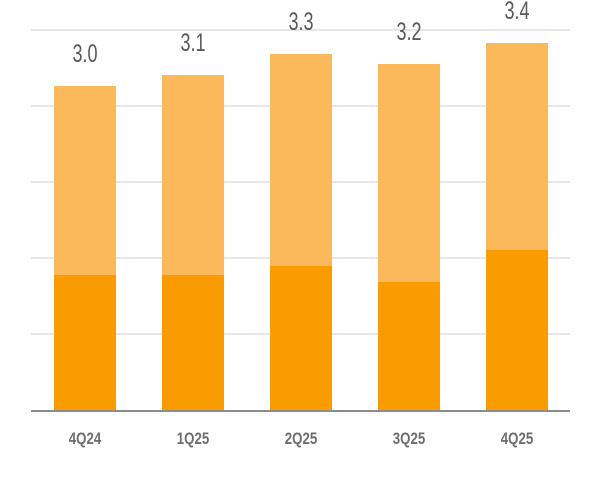 Image resolution: width=600 pixels, height=480 pixels. What do you see at coordinates (517, 438) in the screenshot?
I see `x-axis-label: 4Q25` at bounding box center [517, 438].